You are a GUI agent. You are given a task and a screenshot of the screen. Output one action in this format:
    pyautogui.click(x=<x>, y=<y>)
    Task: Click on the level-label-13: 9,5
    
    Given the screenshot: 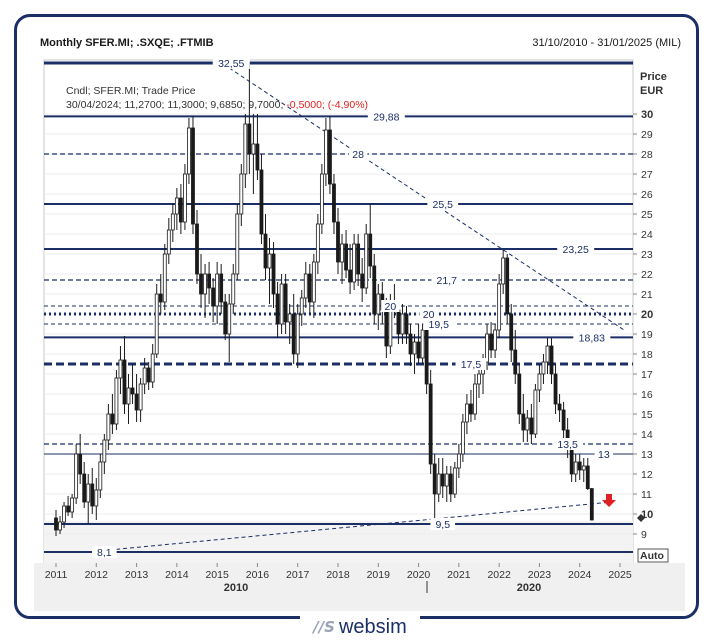 What is the action you would take?
    pyautogui.click(x=442, y=525)
    